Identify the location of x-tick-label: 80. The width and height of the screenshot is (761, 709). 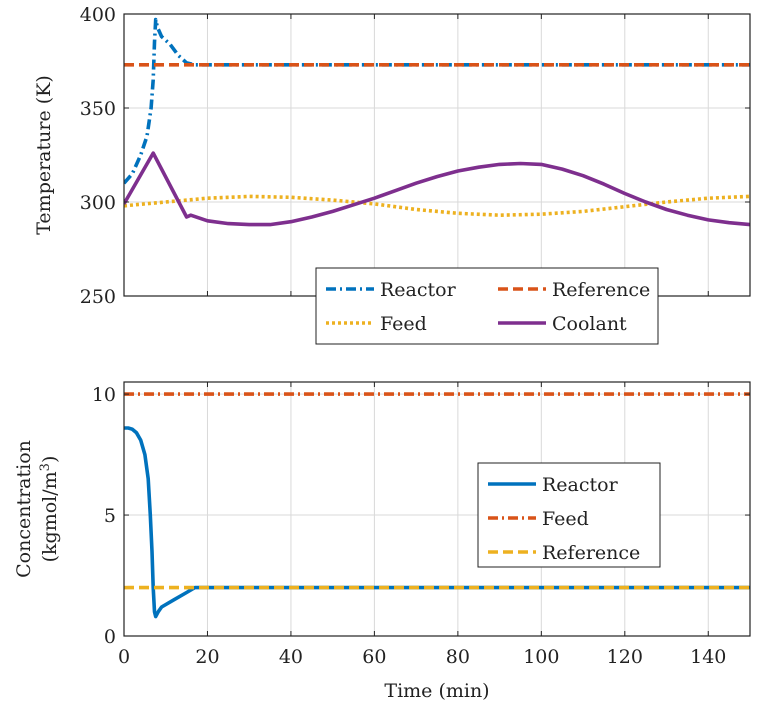
(458, 657).